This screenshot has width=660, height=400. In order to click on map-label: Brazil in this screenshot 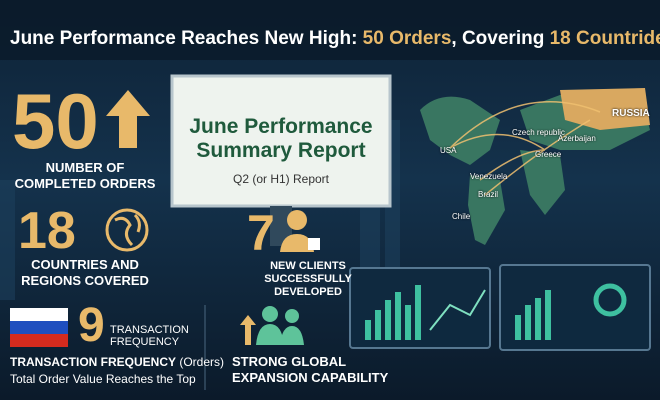, I will do `click(488, 194)`.